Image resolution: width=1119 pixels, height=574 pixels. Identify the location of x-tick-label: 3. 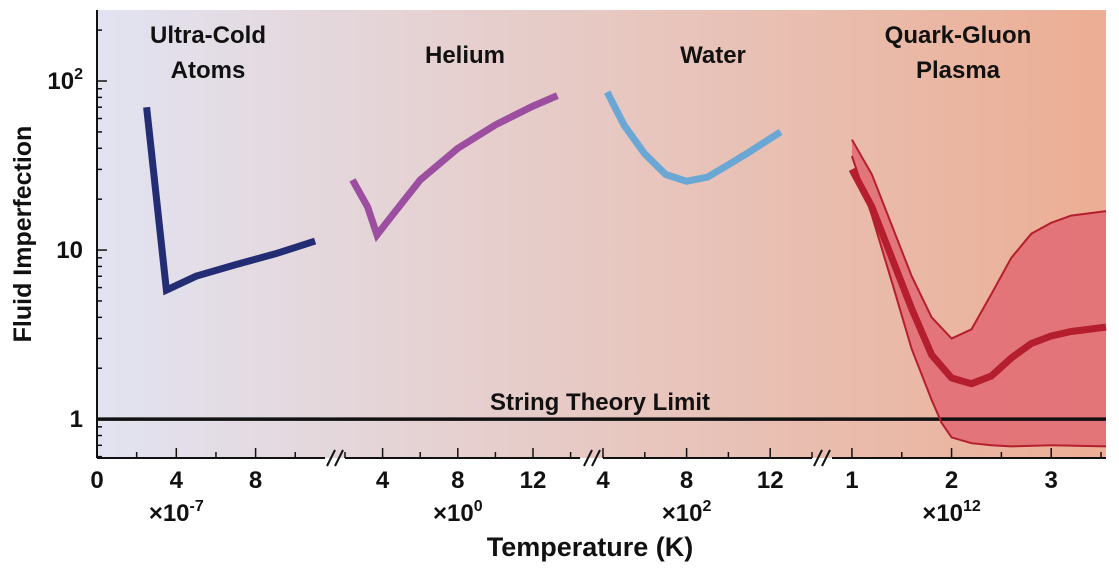
(1051, 480).